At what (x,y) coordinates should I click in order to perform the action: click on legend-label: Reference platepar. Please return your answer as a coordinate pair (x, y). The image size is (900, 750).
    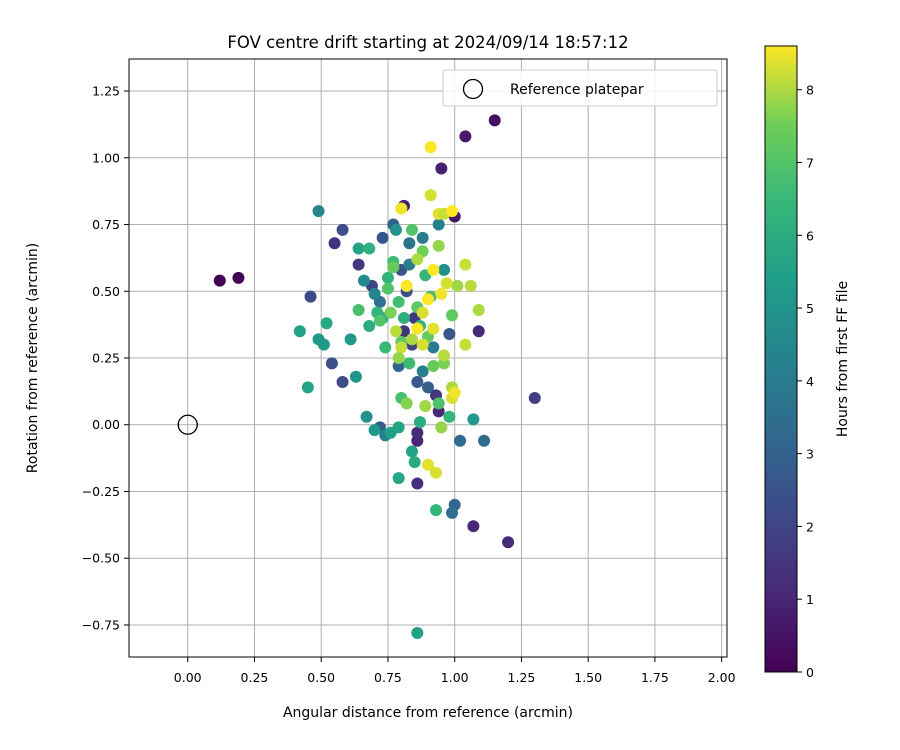
    Looking at the image, I should click on (577, 90).